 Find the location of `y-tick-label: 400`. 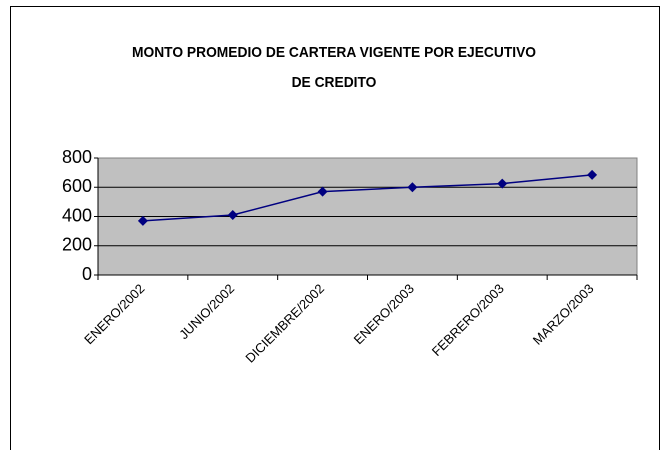

y-tick-label: 400 is located at coordinates (77, 215).